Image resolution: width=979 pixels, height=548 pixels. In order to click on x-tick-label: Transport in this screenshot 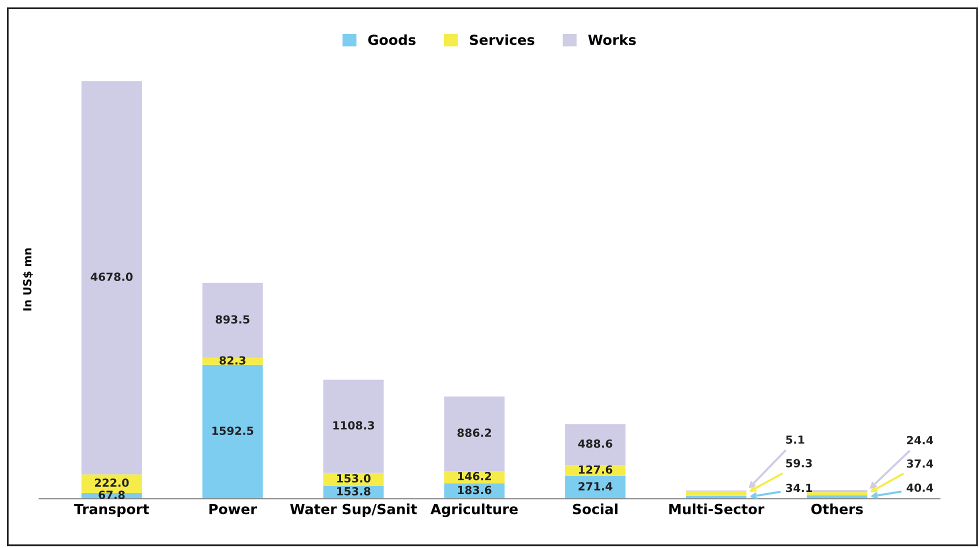, I will do `click(112, 510)`.